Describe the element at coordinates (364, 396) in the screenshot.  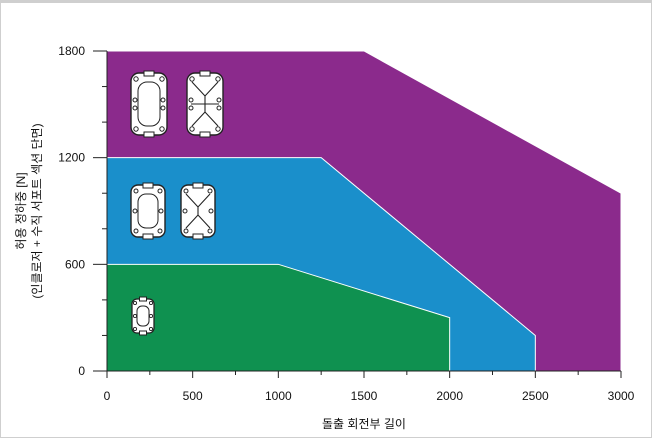
I see `x-tick-label-1500: 1500` at that location.